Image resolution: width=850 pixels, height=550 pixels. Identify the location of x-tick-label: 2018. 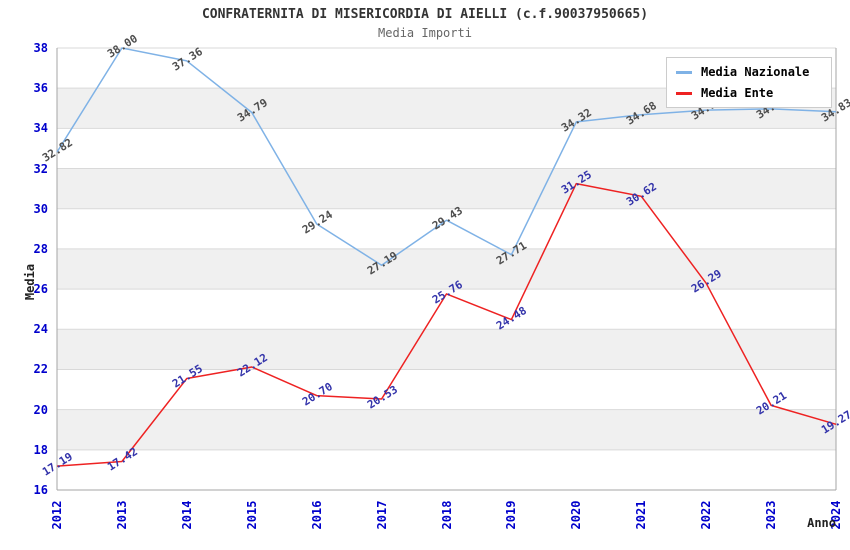
(446, 515).